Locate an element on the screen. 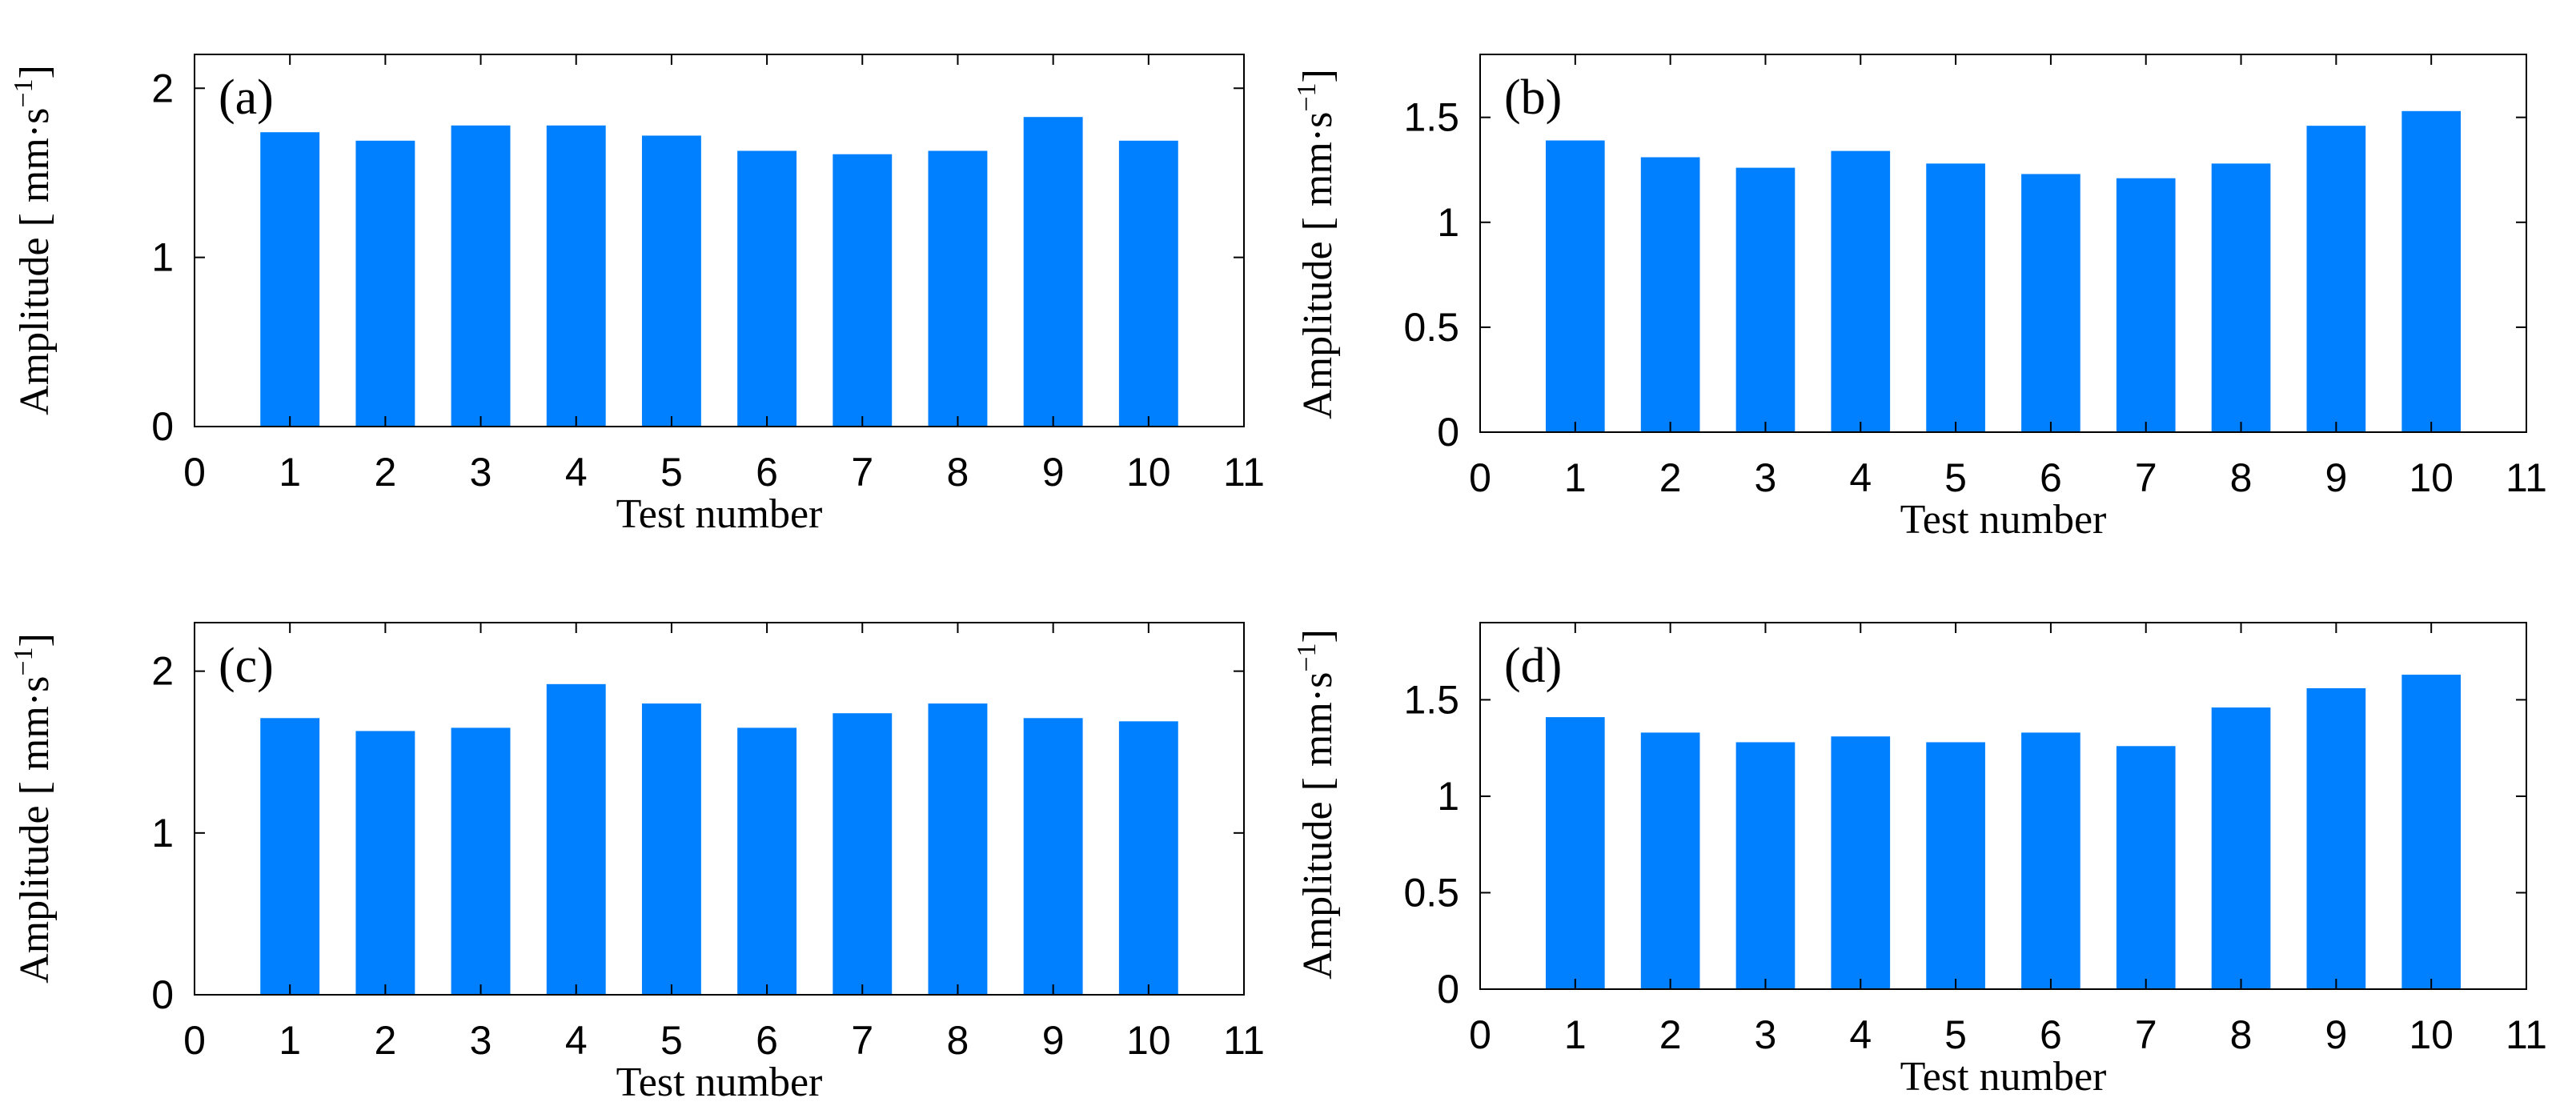  panel-label: (d) is located at coordinates (1533, 666).